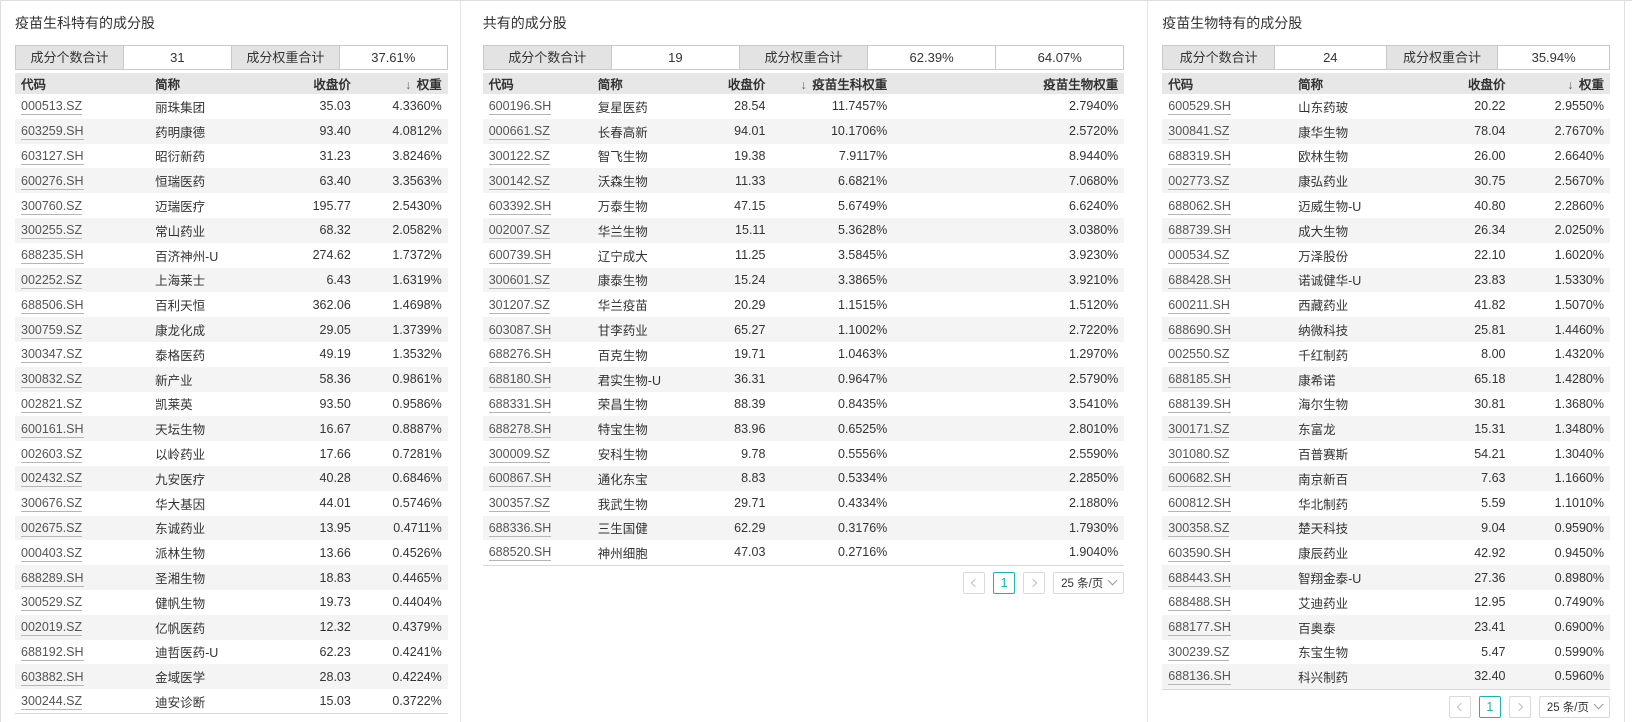 The height and width of the screenshot is (722, 1632). What do you see at coordinates (520, 429) in the screenshot?
I see `stock-code-link: 688278.SH` at bounding box center [520, 429].